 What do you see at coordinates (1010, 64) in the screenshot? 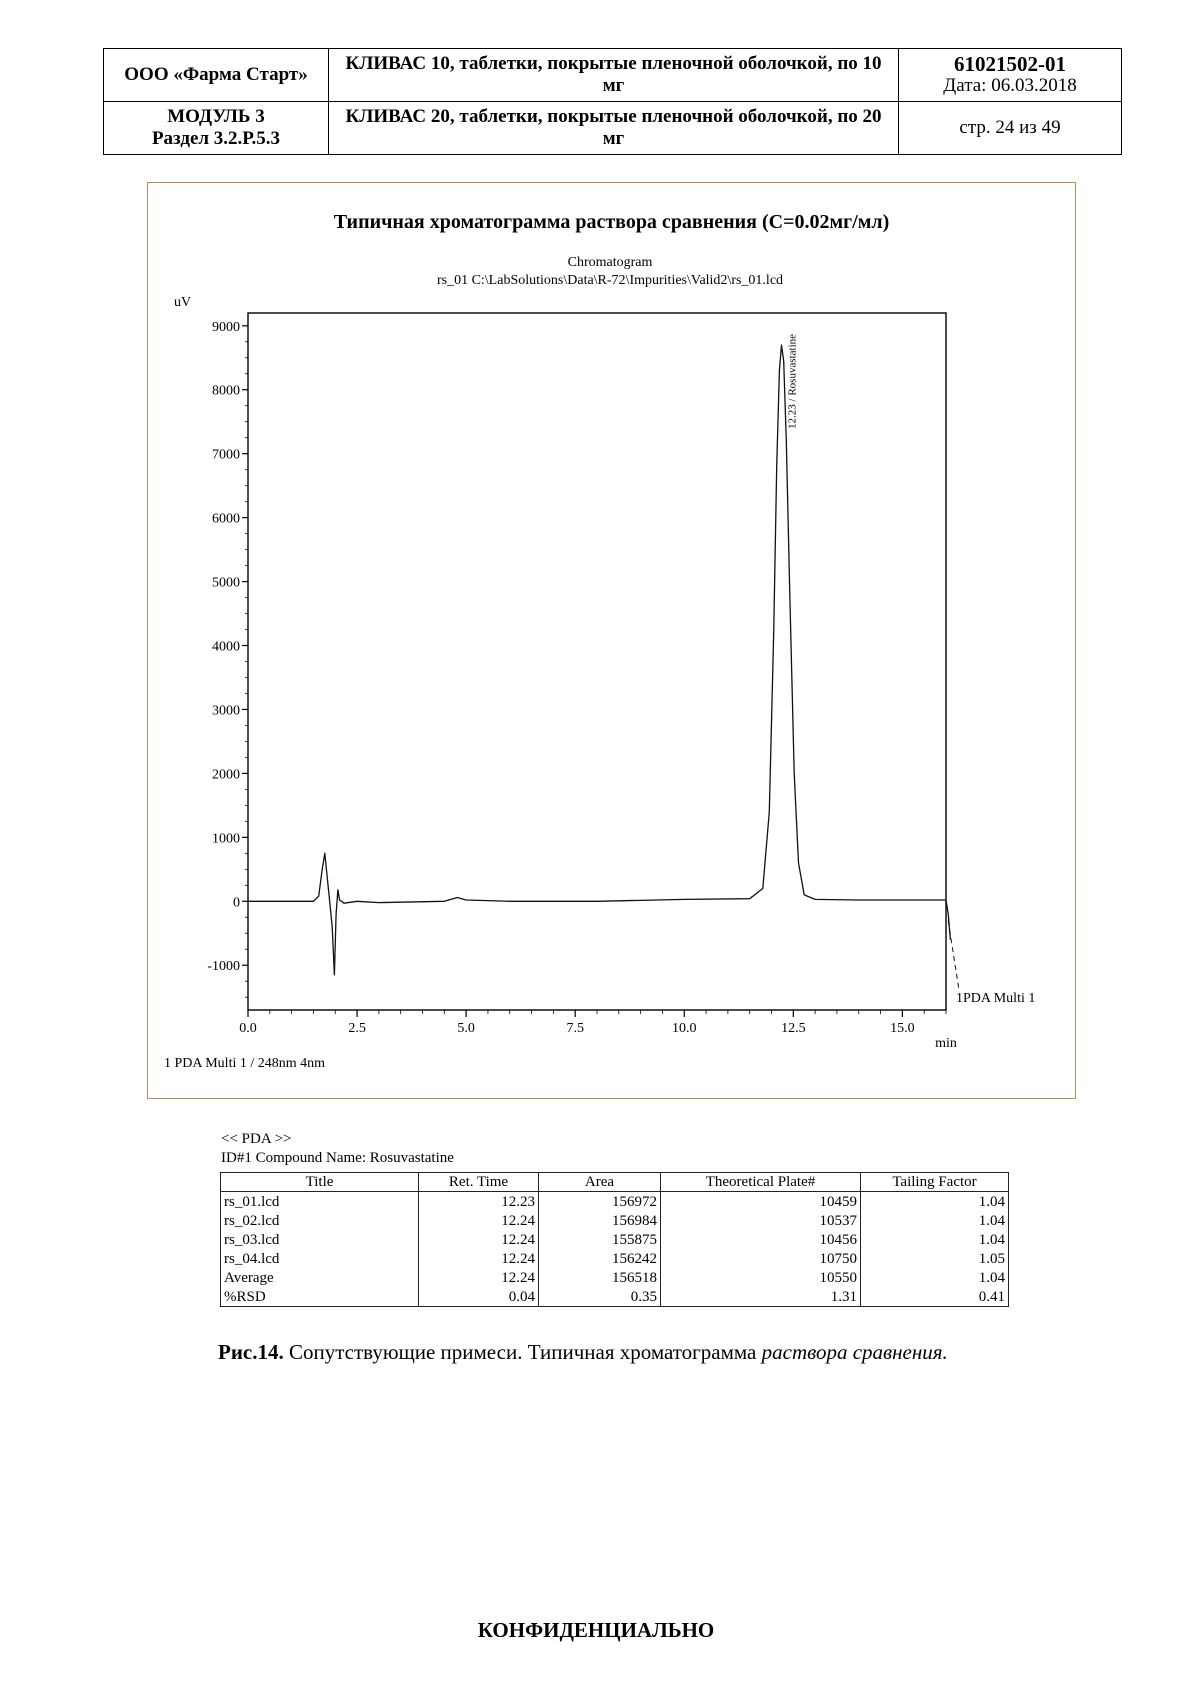
I see `doc-number: 61021502-01` at bounding box center [1010, 64].